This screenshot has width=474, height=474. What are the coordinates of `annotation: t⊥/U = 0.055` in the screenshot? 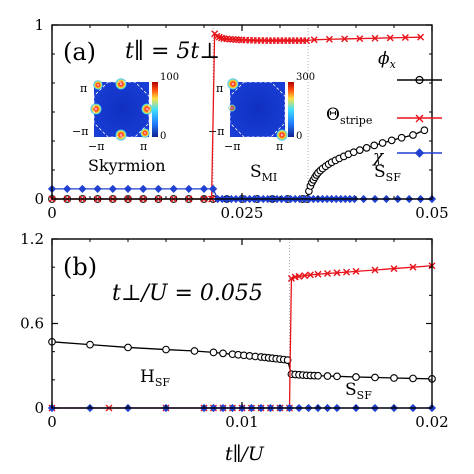 It's located at (187, 293).